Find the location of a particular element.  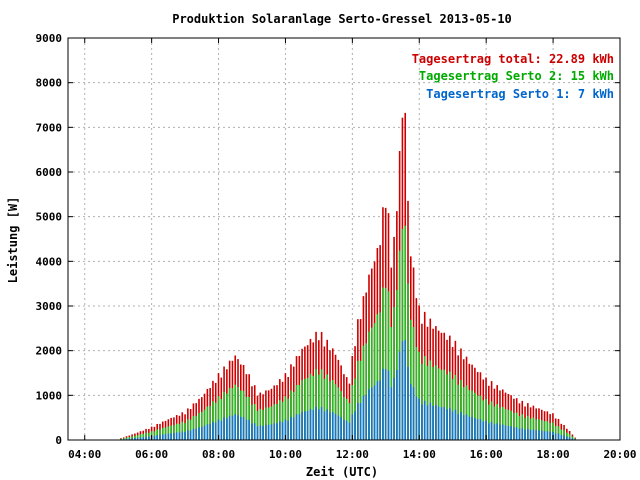

y-tick-label: 1000 is located at coordinates (49, 395).